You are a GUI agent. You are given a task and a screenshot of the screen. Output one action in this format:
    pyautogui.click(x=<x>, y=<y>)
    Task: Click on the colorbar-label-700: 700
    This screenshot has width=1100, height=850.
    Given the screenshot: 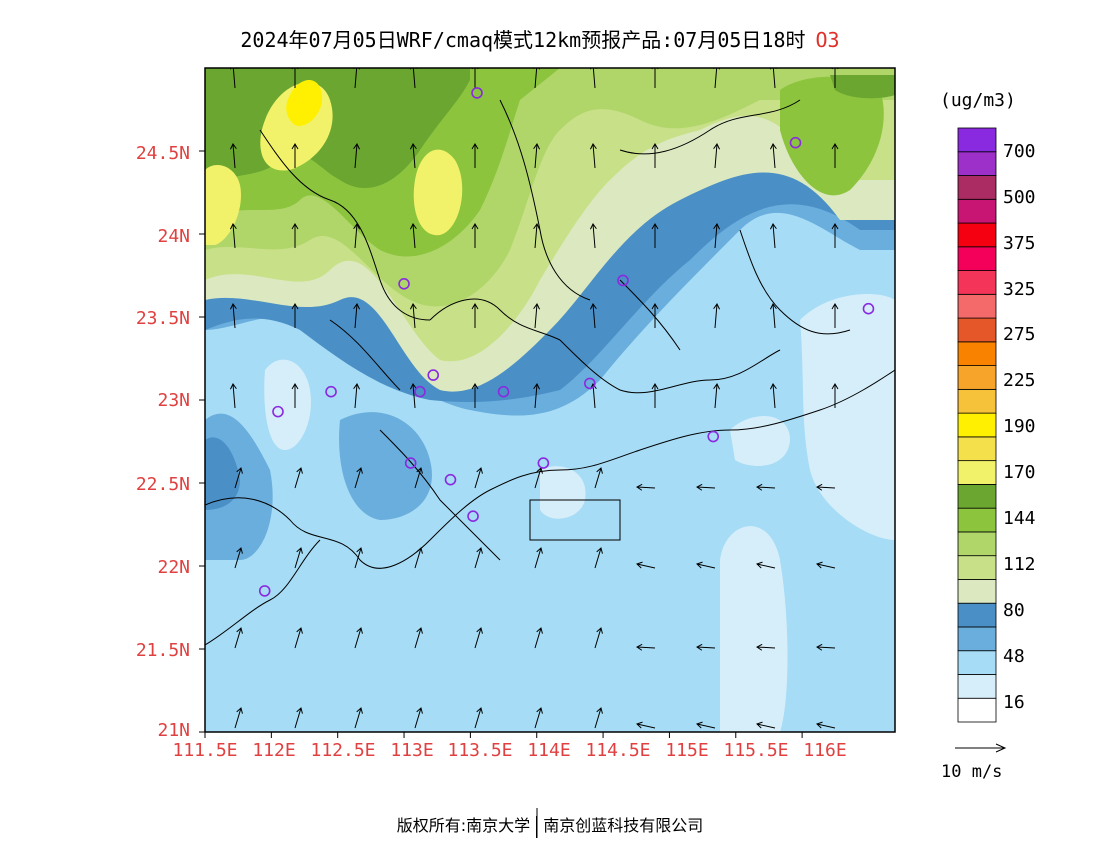 What is the action you would take?
    pyautogui.click(x=1019, y=151)
    